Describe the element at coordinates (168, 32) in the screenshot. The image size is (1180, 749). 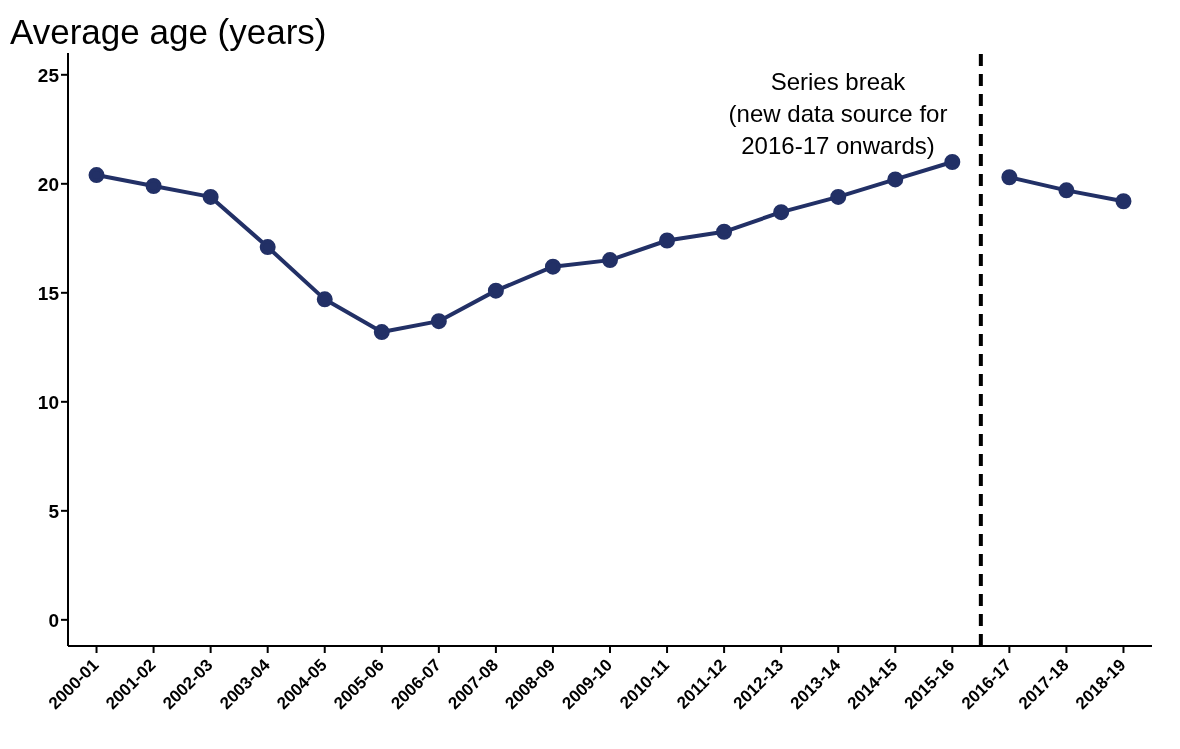
I see `y-axis-title: Average age (years)` at that location.